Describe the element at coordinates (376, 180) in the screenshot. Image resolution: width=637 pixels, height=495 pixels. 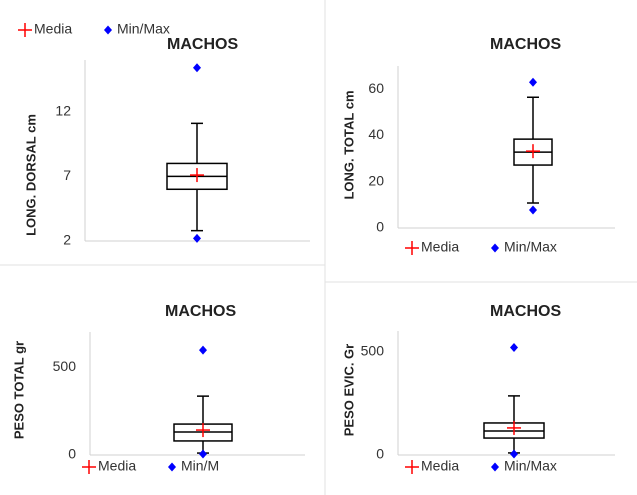
I see `y-tick-label: 20` at that location.